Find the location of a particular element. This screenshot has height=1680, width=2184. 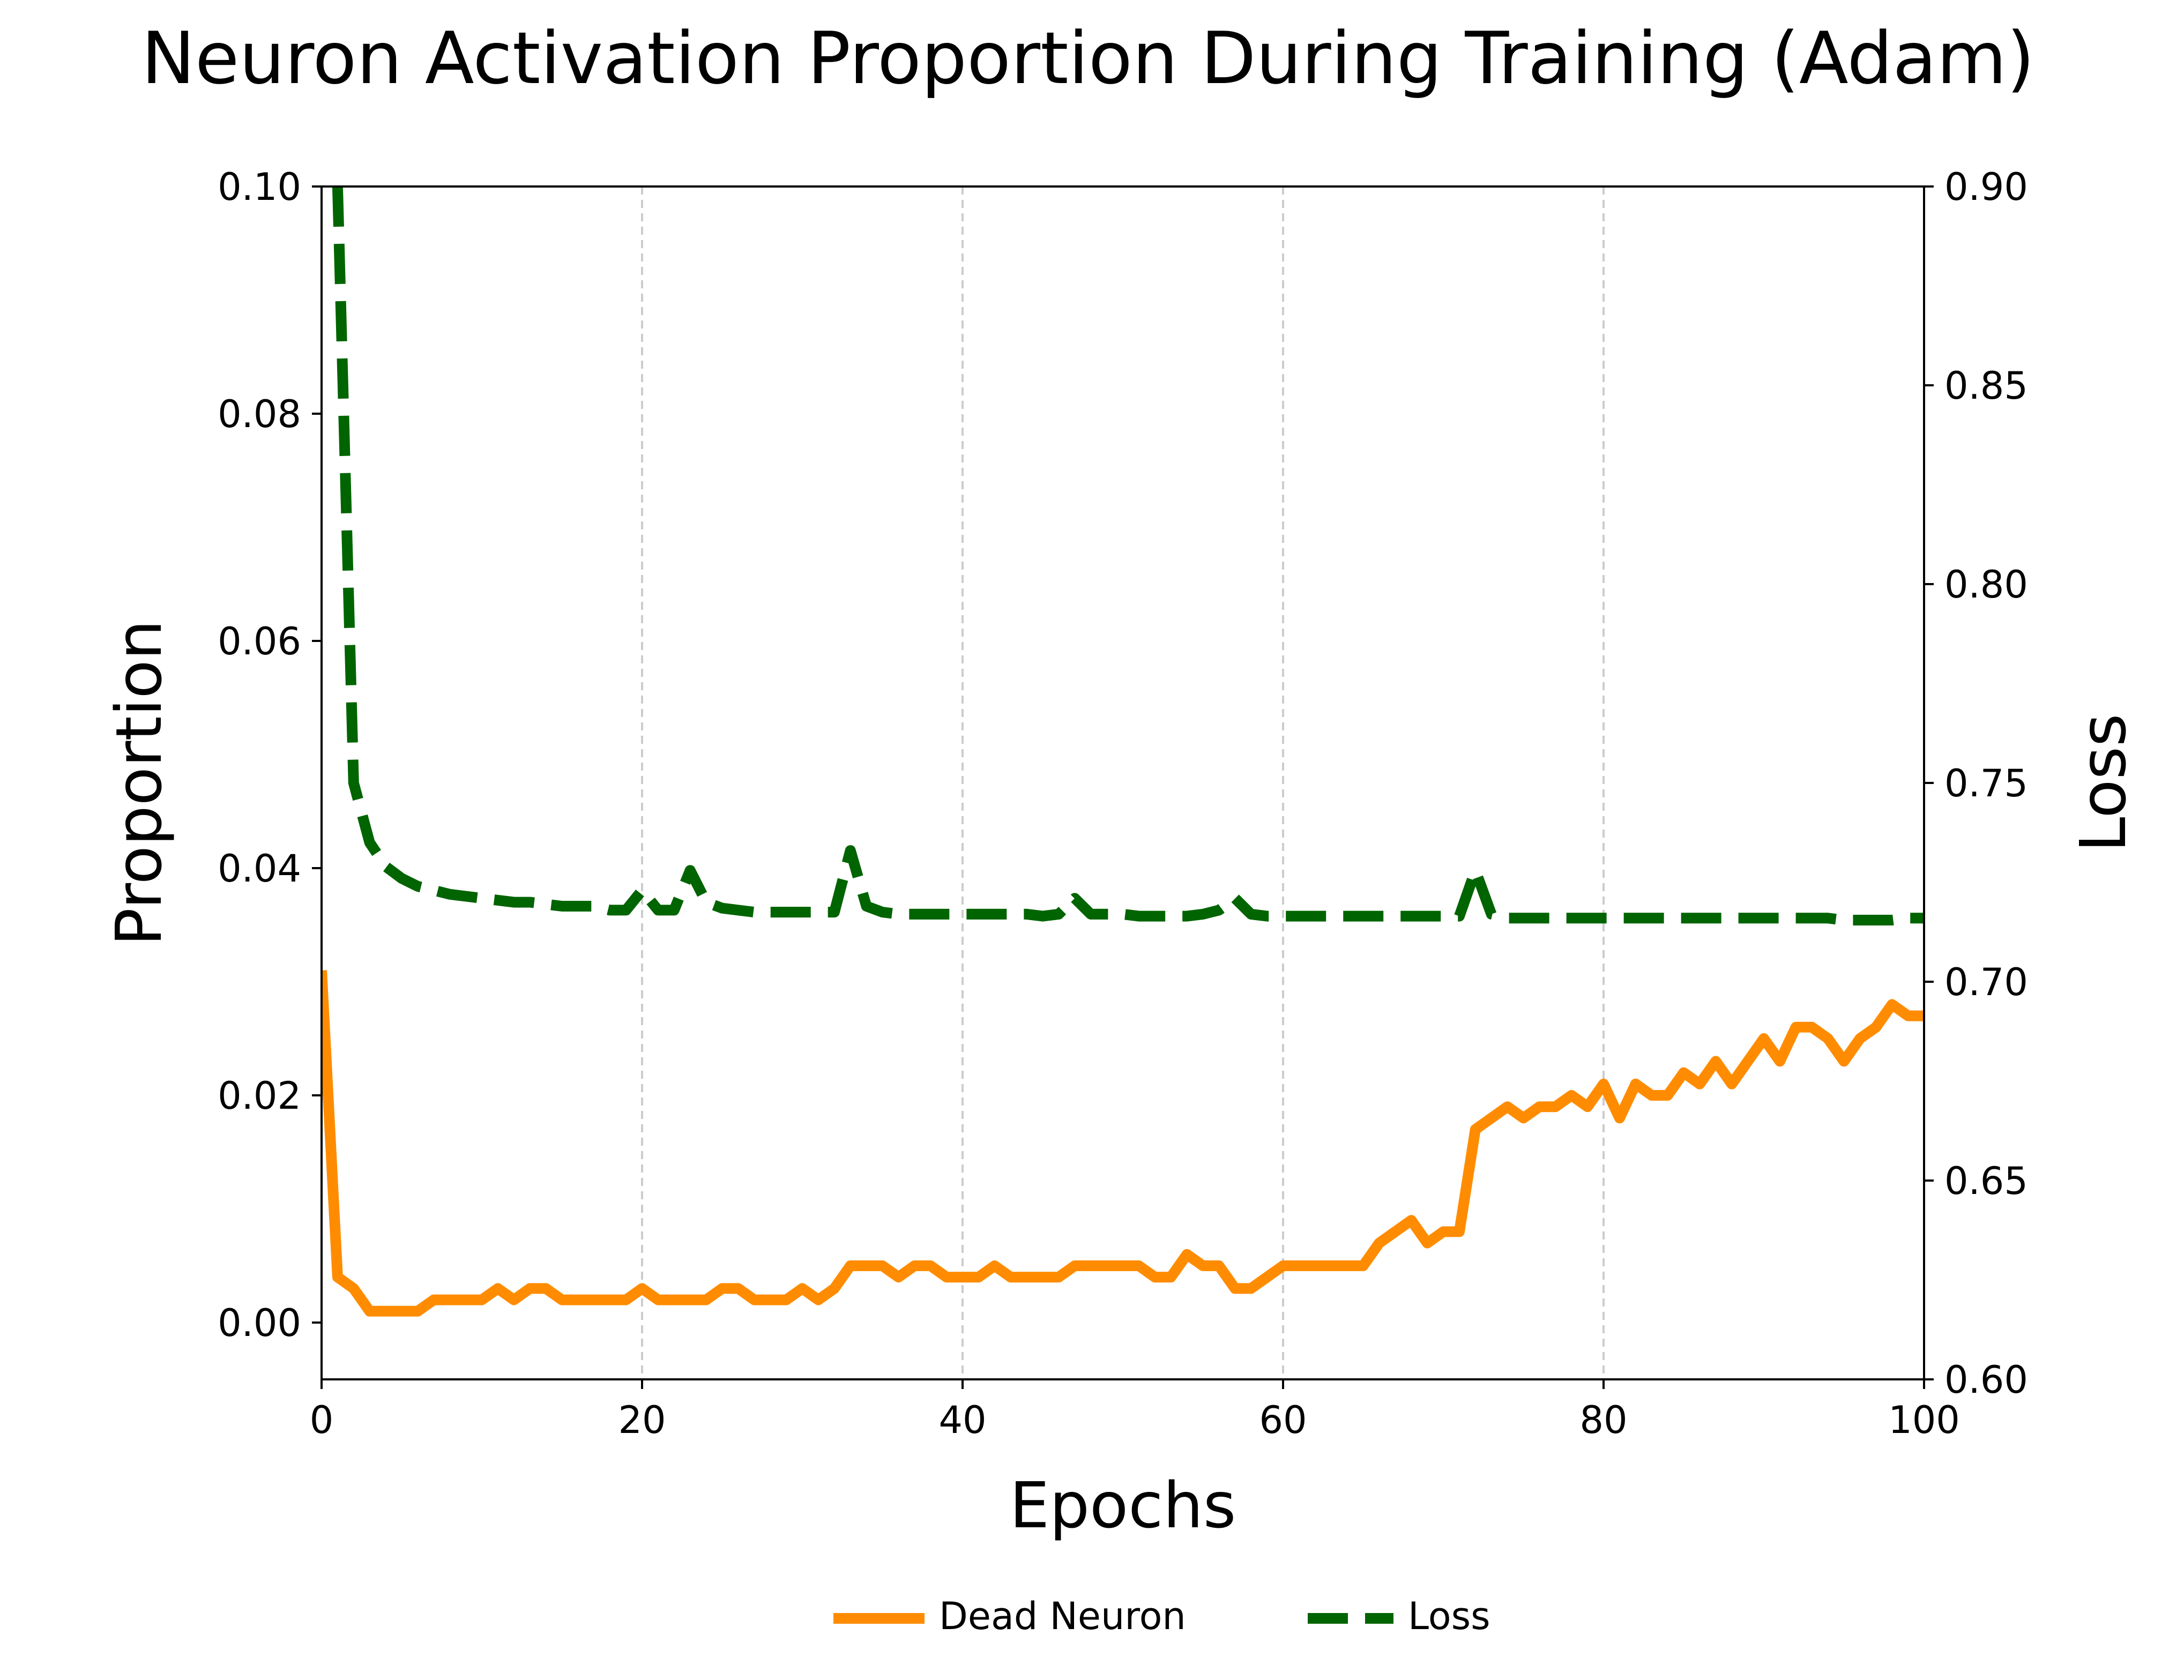

y2-tick-label: 0.65 is located at coordinates (1986, 1181).